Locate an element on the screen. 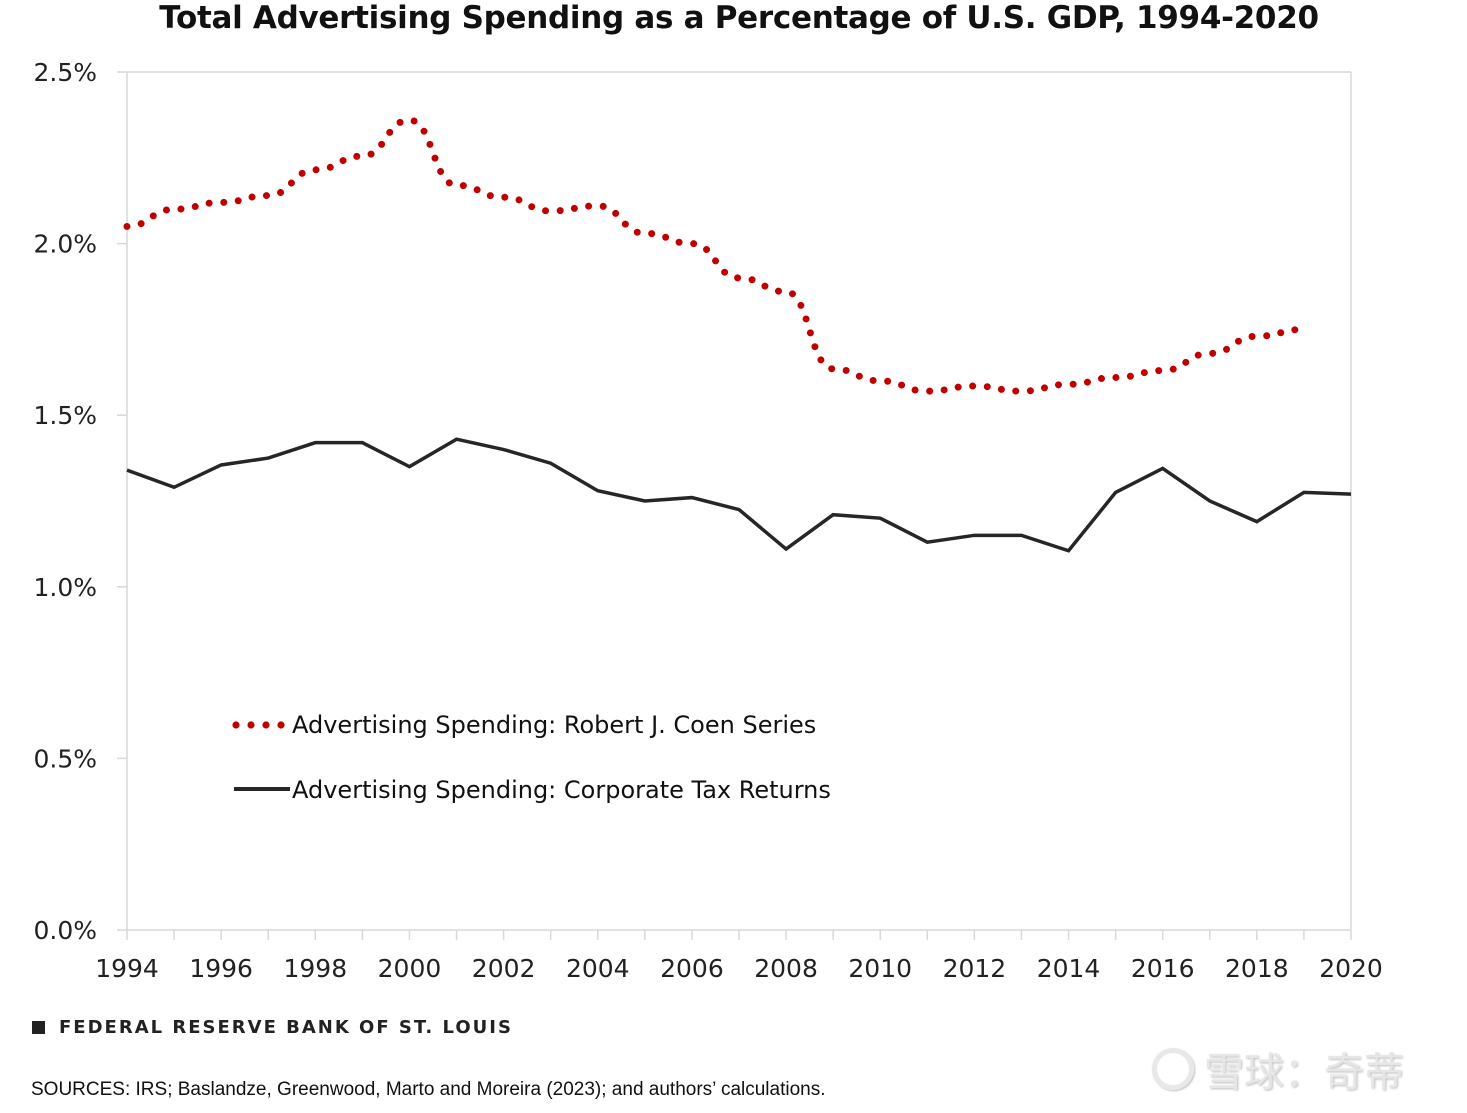 The height and width of the screenshot is (1113, 1467). y-tick-label: 0.5% is located at coordinates (65, 758).